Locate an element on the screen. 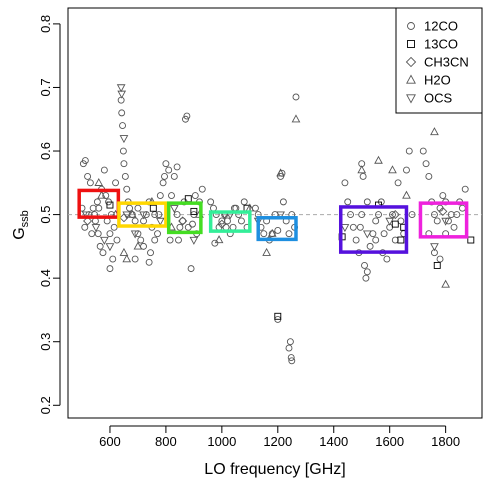 This screenshot has width=492, height=484. y-tick-label: 0.8 is located at coordinates (45, 24).